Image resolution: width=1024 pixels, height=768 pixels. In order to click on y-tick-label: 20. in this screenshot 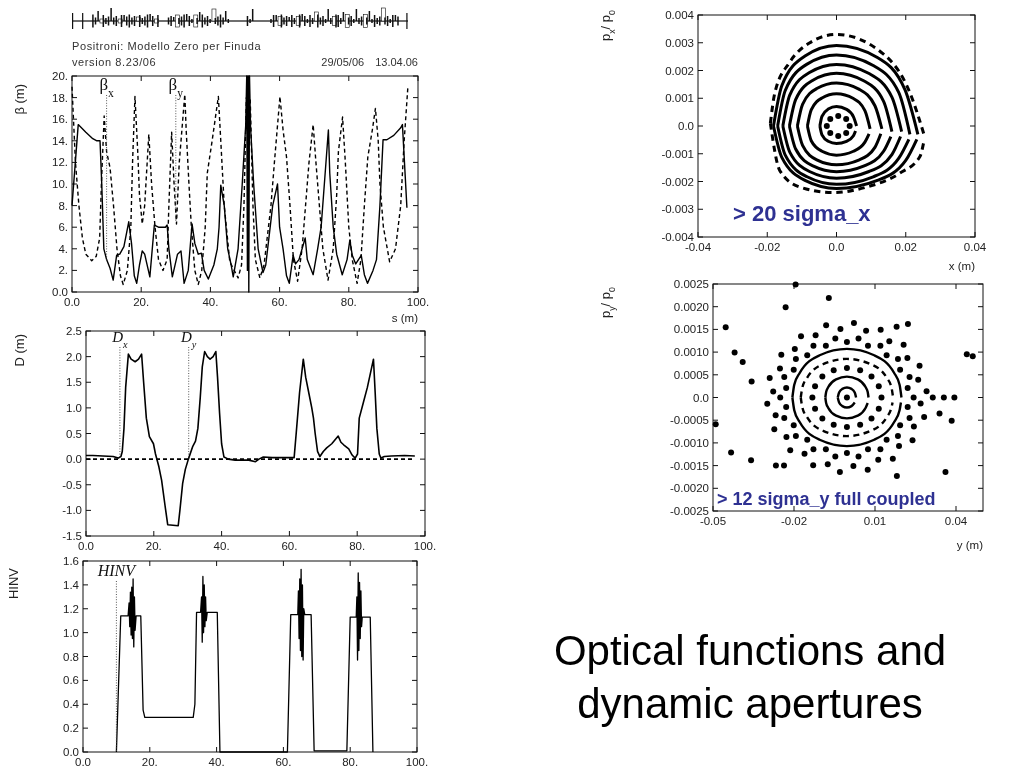, I will do `click(60, 76)`.